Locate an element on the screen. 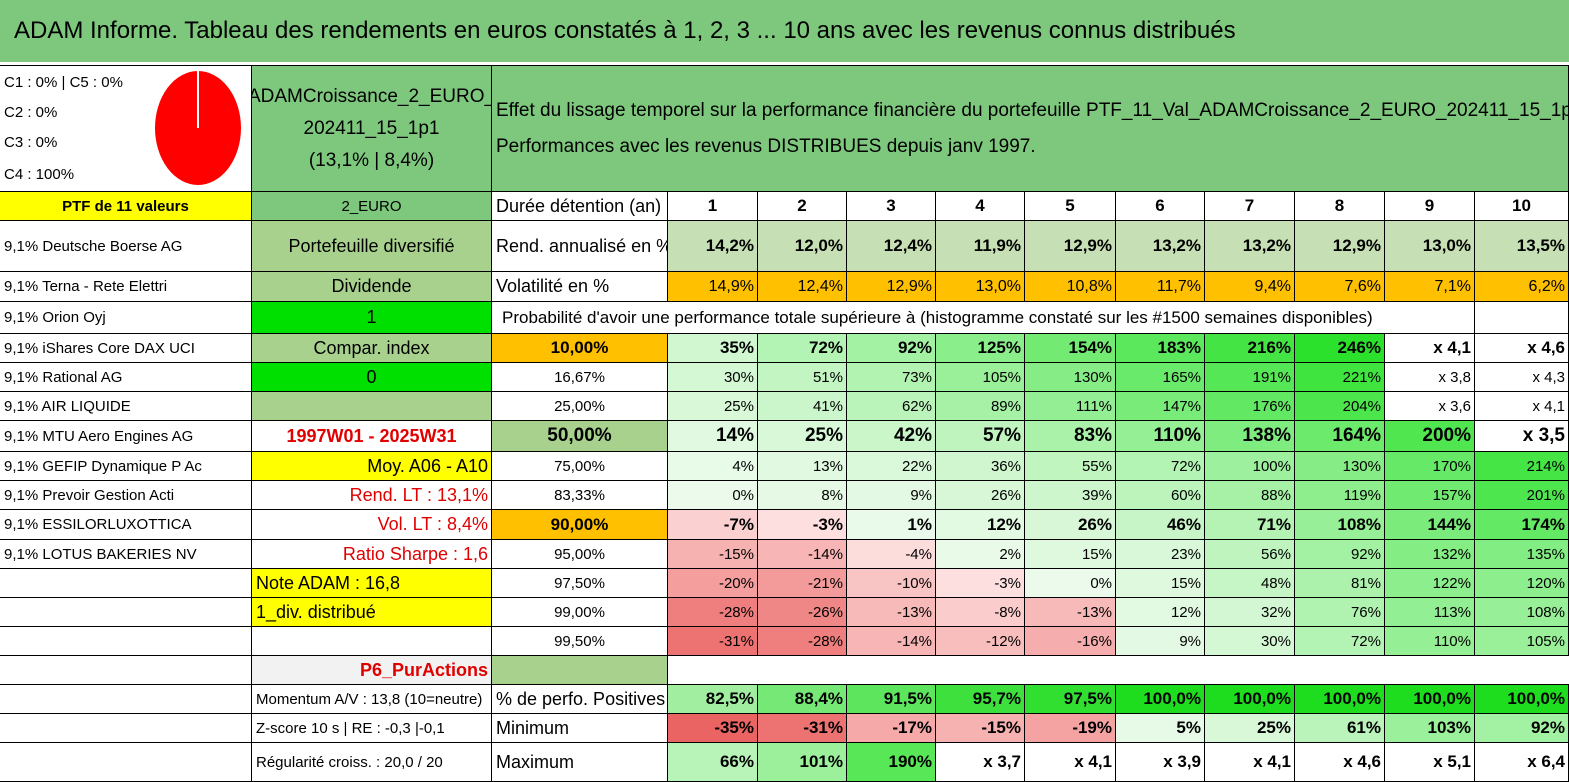 This screenshot has width=1569, height=782. rend-label: Rend. annualisé en % is located at coordinates (580, 246).